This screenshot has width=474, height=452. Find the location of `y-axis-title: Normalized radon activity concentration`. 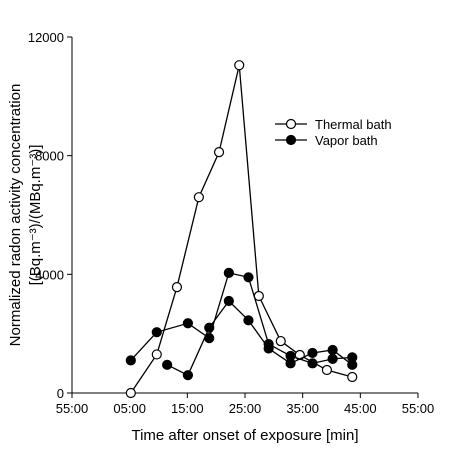

y-axis-title: Normalized radon activity concentration is located at coordinates (15, 215).